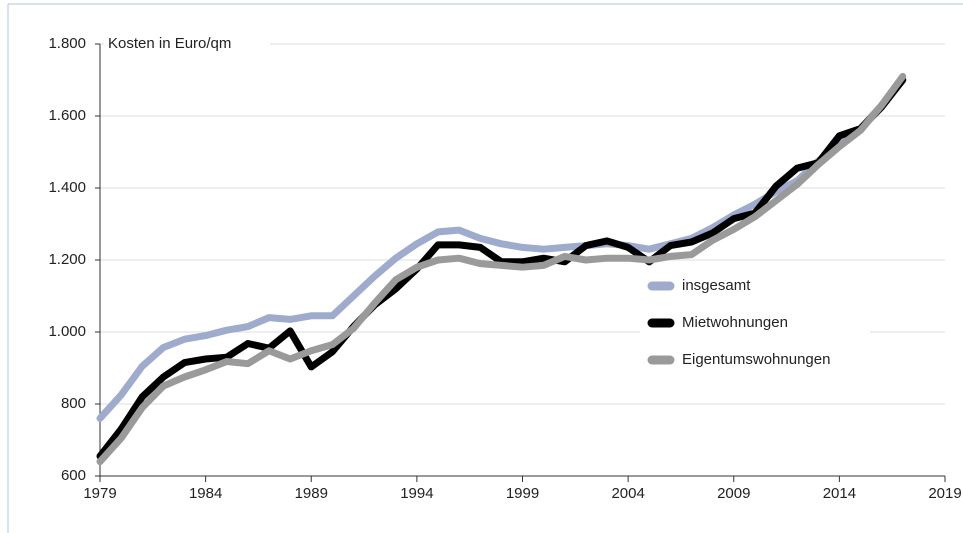  I want to click on x-tick-label: 1979, so click(99, 493).